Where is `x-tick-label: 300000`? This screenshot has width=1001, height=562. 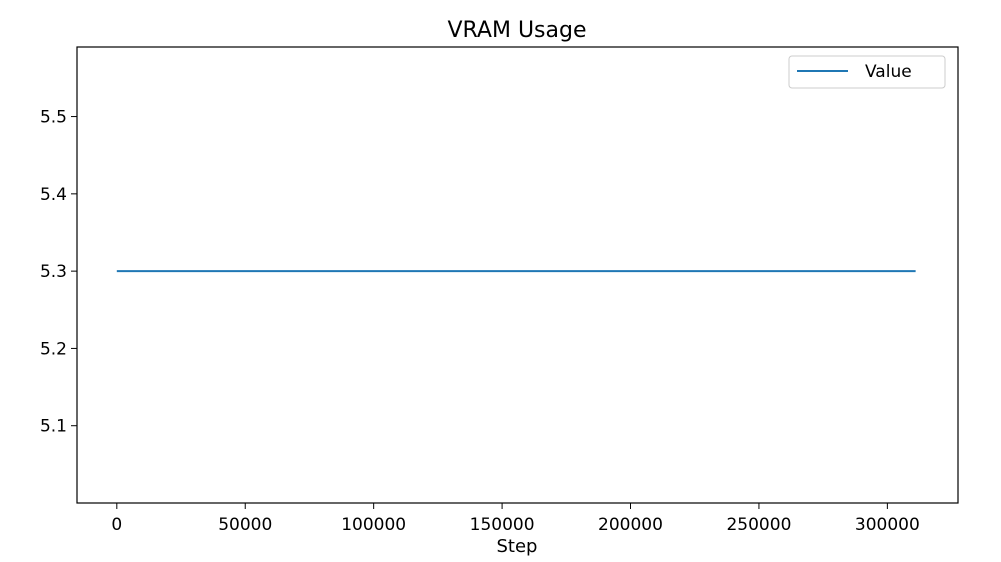
x-tick-label: 300000 is located at coordinates (887, 525).